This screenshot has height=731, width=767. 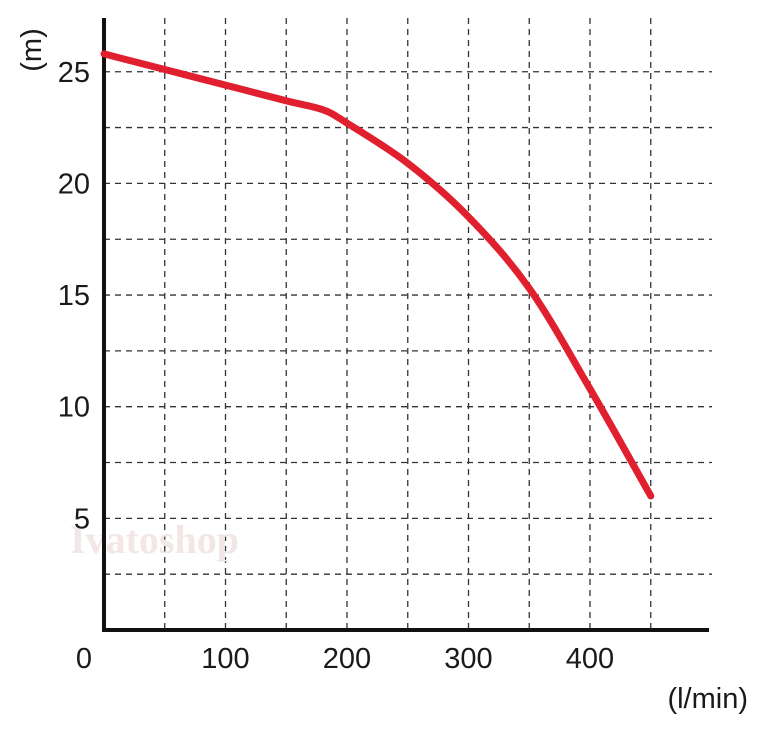 I want to click on y-axis-label: (m), so click(x=32, y=49).